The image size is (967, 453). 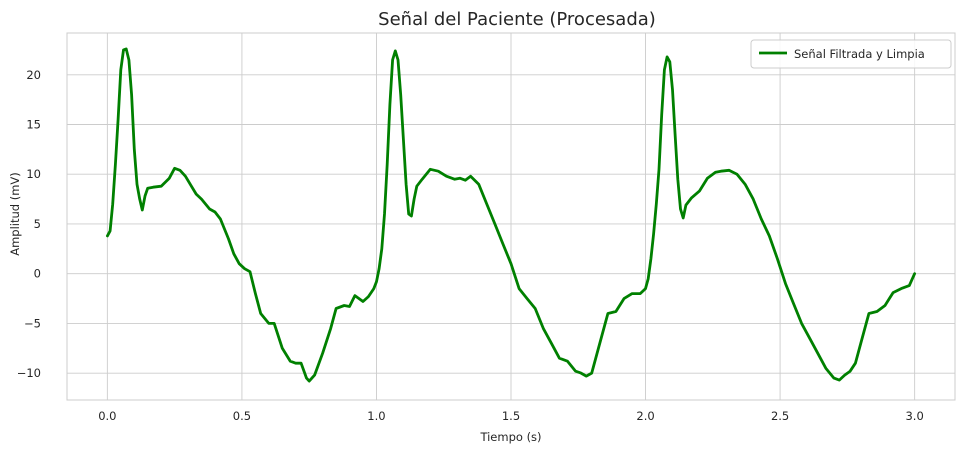 I want to click on y-tick-label: 5, so click(x=37, y=224).